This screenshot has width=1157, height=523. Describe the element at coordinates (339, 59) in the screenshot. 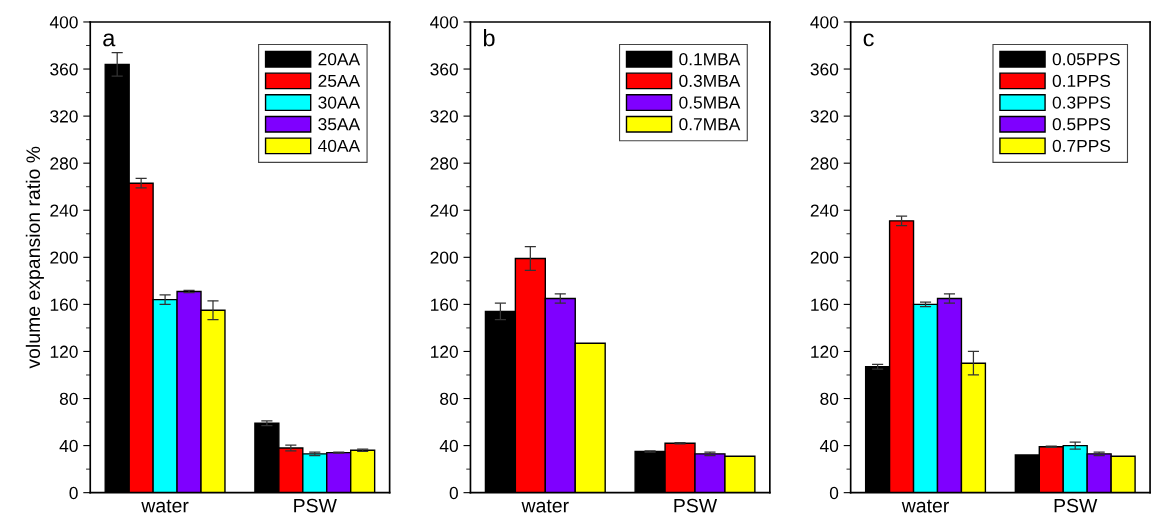

I see `legend-label: 20AA` at that location.